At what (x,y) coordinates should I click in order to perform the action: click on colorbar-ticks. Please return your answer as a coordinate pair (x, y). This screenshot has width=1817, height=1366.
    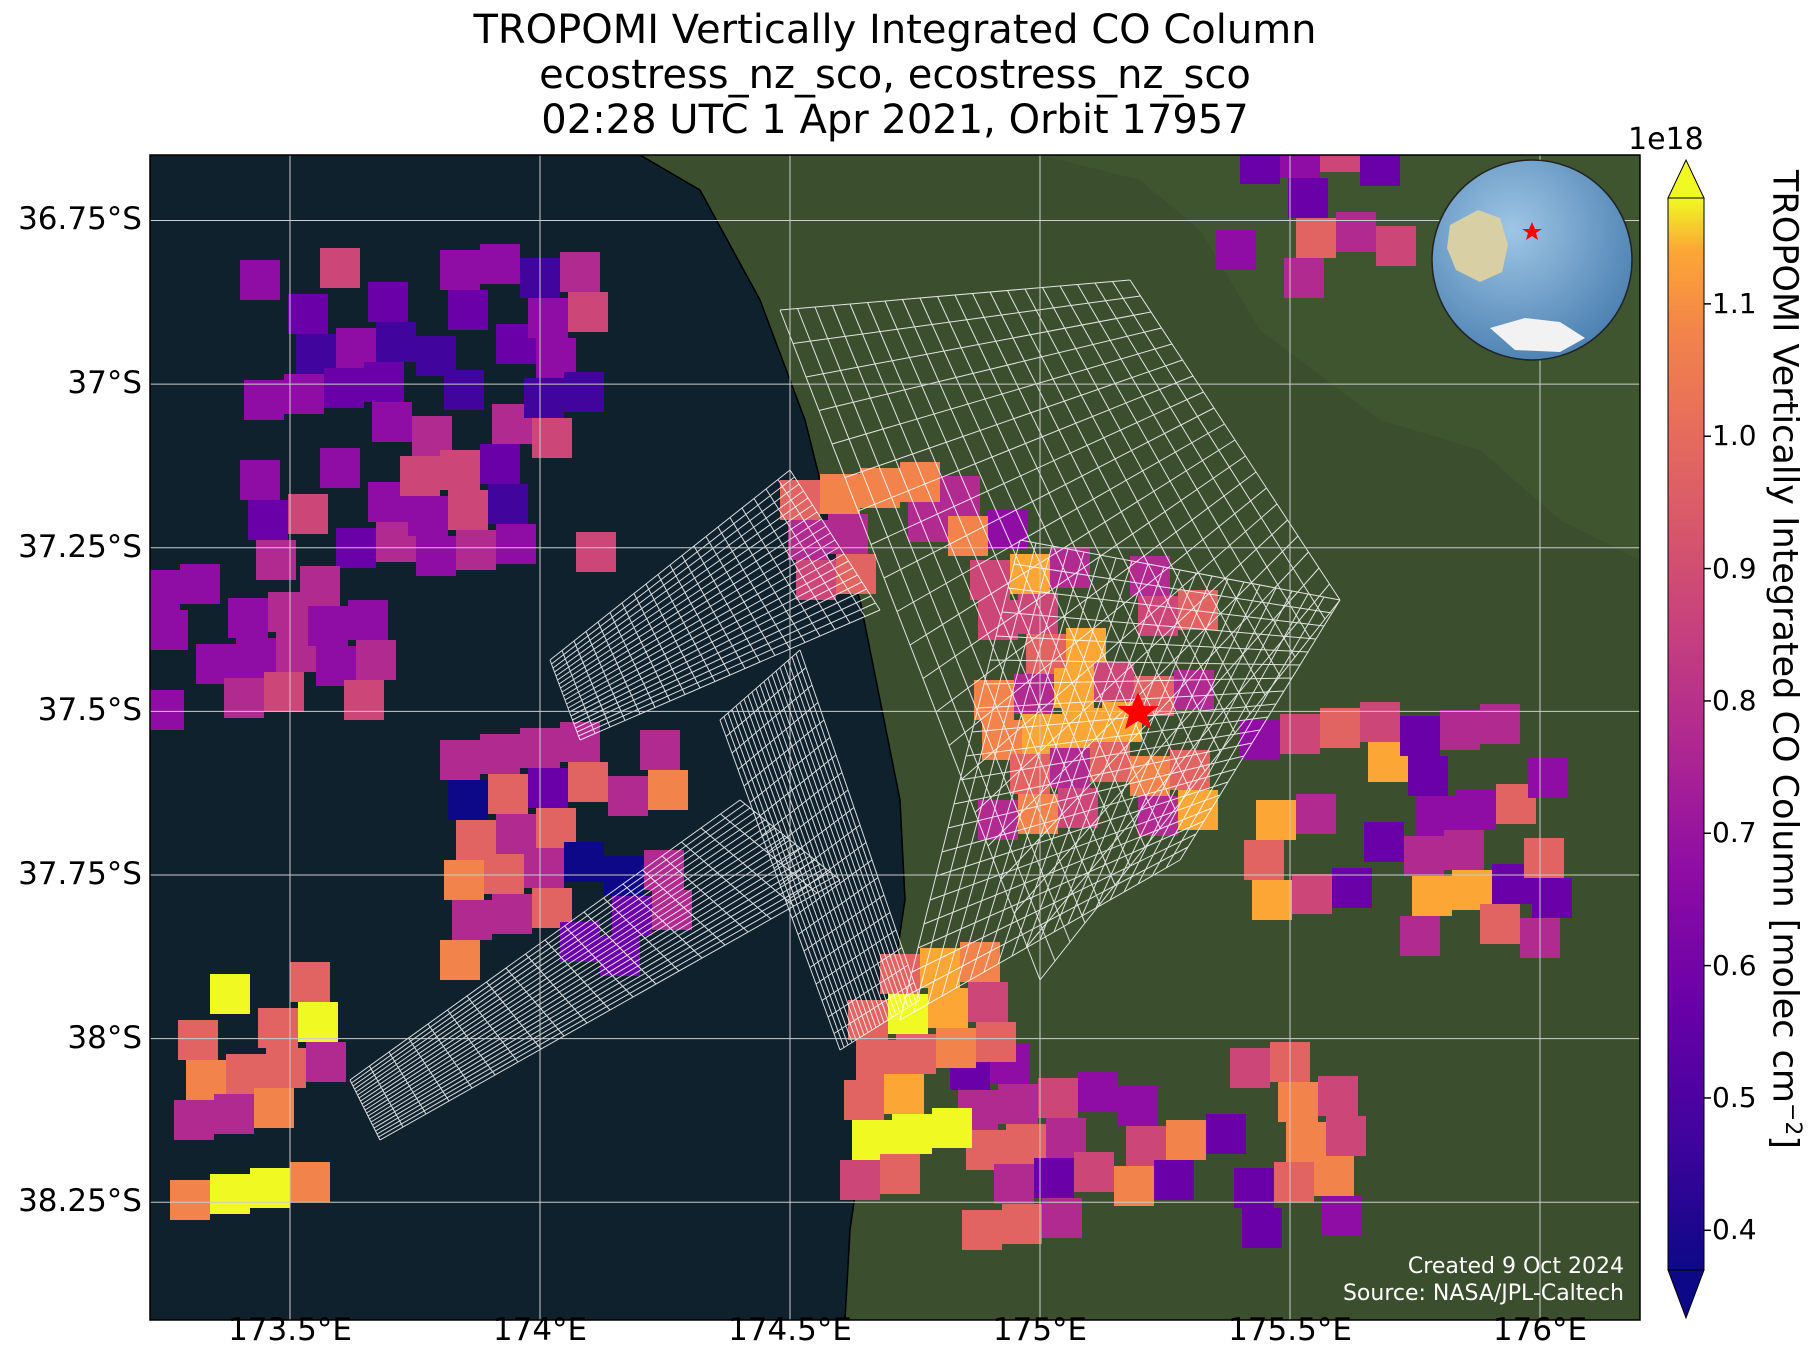
    Looking at the image, I should click on (1707, 767).